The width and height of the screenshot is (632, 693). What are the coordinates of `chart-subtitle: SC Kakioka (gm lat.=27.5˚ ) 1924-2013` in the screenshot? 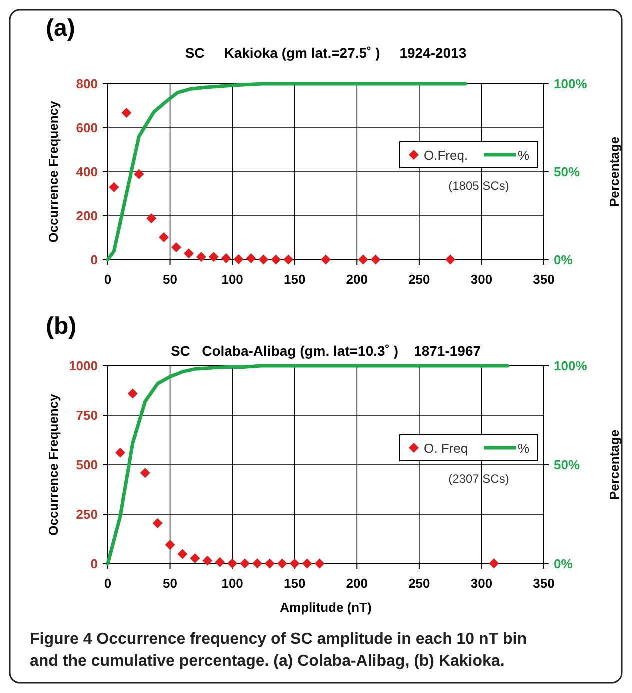 It's located at (326, 53).